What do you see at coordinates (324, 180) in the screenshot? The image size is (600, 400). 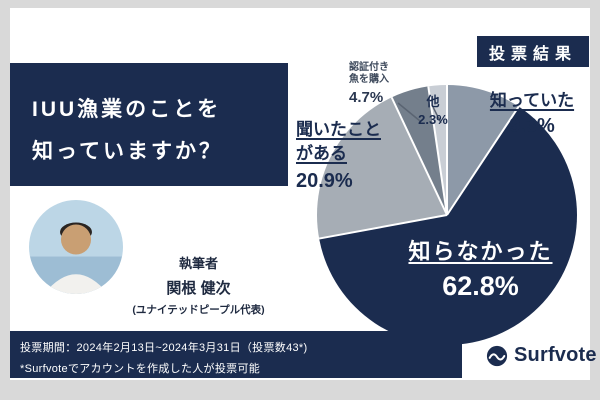 I see `pie-label-heard-pct: 20.9%` at bounding box center [324, 180].